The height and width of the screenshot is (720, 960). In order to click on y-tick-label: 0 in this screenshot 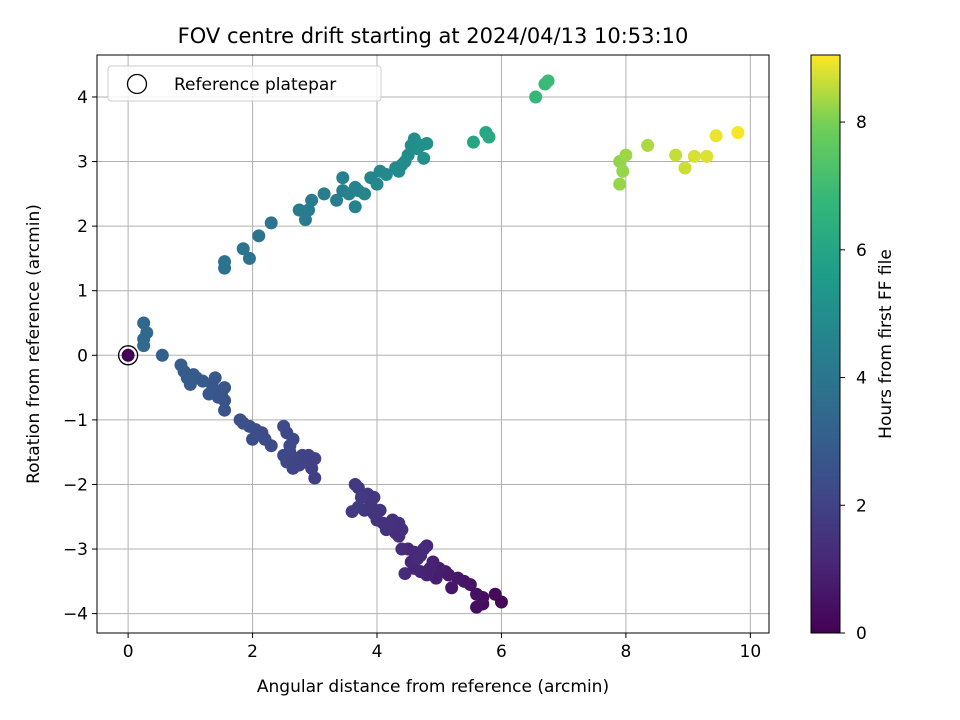, I will do `click(82, 356)`.